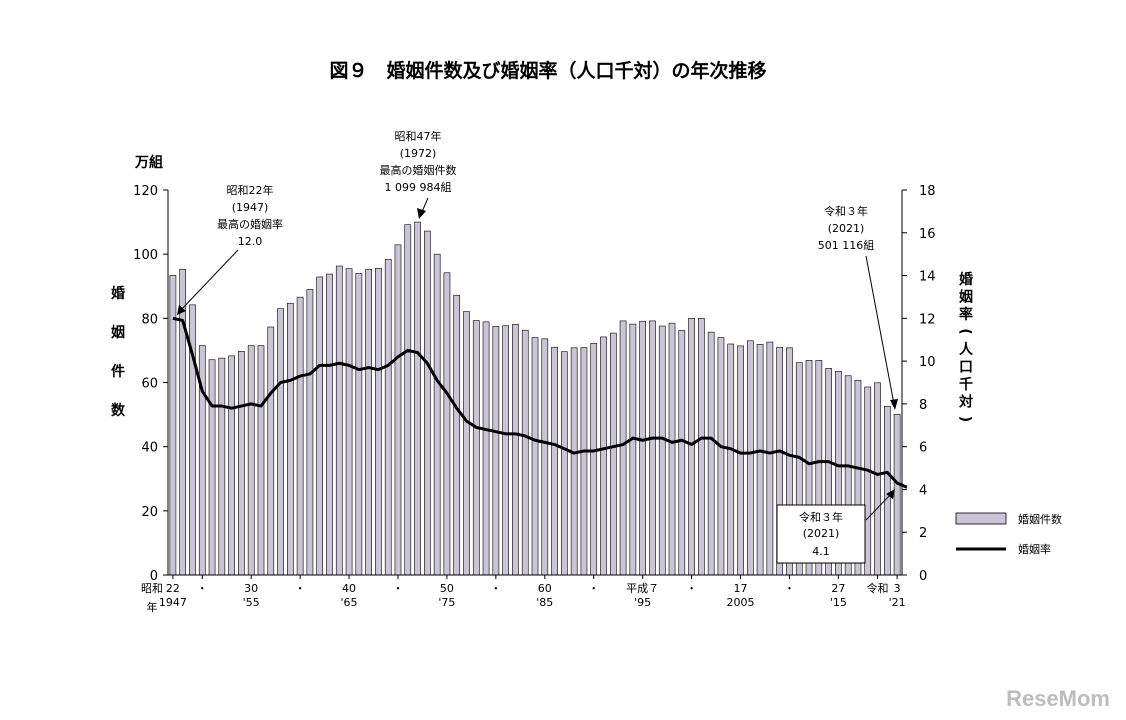 This screenshot has width=1126, height=720. What do you see at coordinates (545, 588) in the screenshot?
I see `x-tick-label: 60` at bounding box center [545, 588].